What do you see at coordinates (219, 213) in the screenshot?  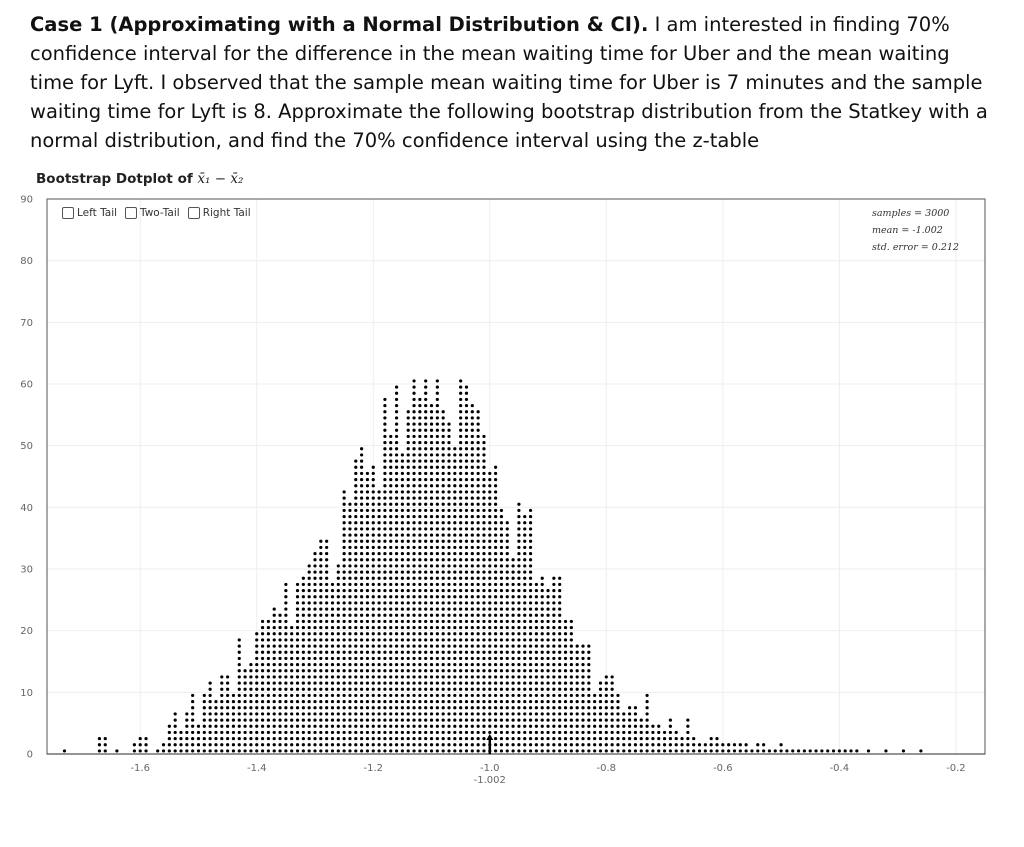 I see `right-tail-checkbox: Right Tail` at bounding box center [219, 213].